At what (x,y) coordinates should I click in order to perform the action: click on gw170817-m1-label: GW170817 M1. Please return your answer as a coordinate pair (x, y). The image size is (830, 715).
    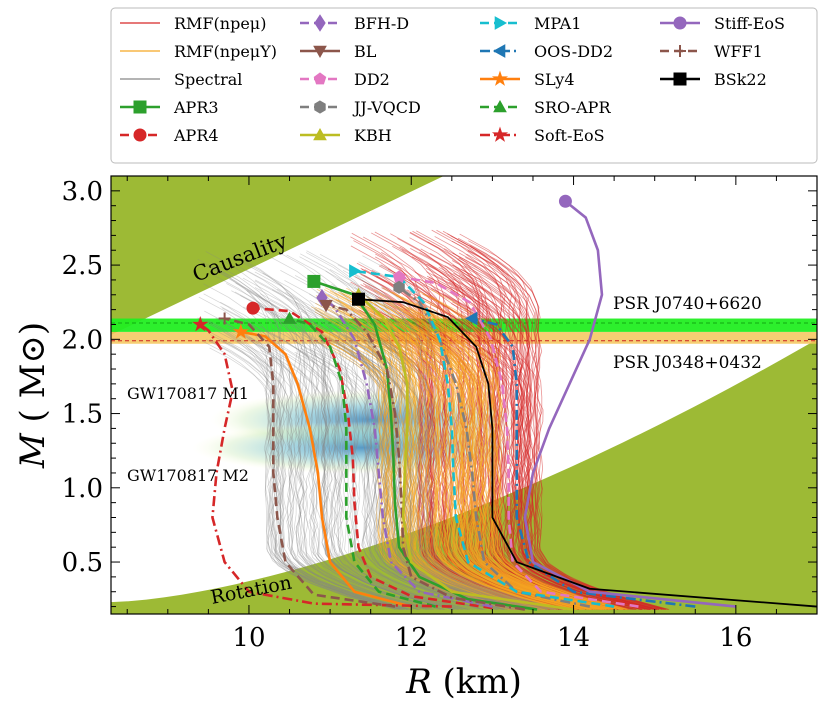
    Looking at the image, I should click on (188, 393).